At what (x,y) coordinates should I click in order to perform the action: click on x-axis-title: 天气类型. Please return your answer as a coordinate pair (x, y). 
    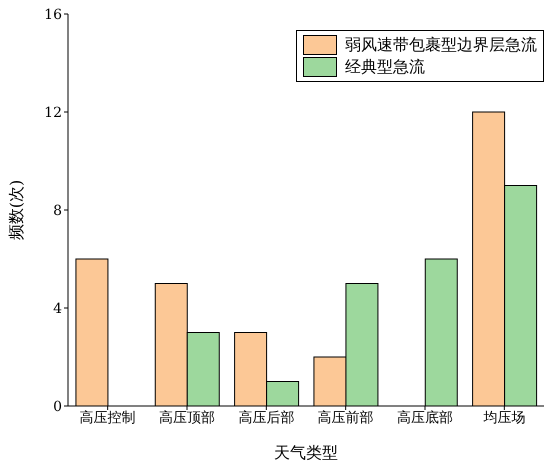
    Looking at the image, I should click on (306, 452).